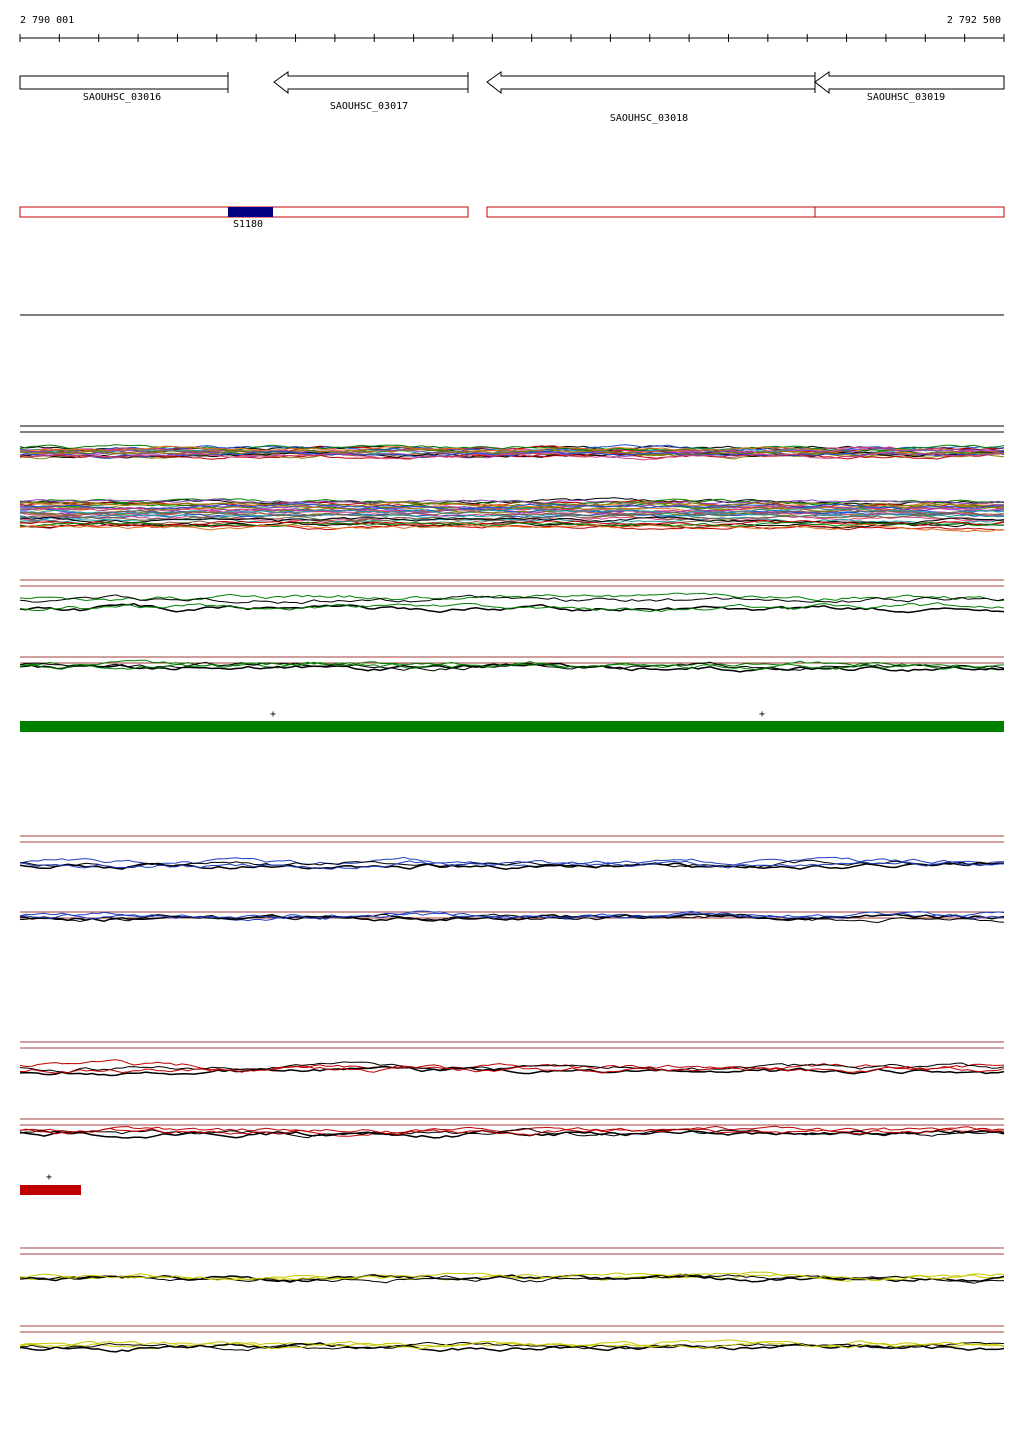  I want to click on gene-label: SAOUHSC_03016, so click(122, 97).